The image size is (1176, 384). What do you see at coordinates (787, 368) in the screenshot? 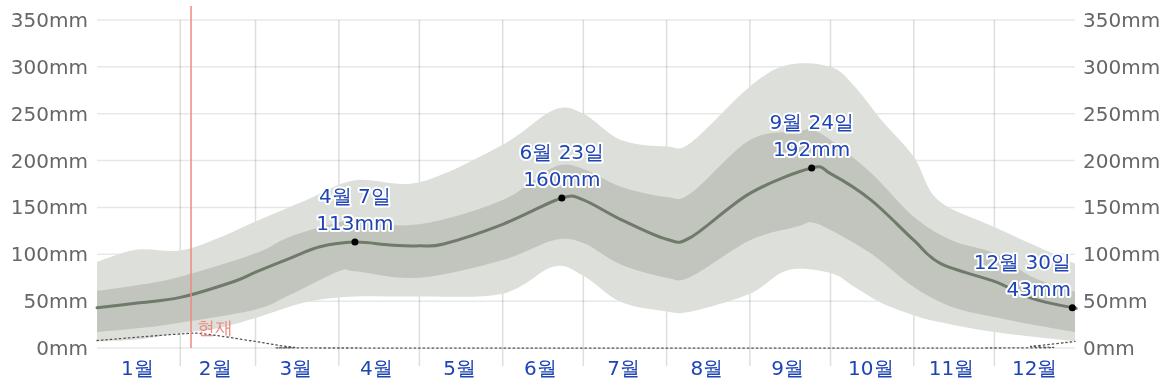
I see `x-tick-label: 9월` at bounding box center [787, 368].